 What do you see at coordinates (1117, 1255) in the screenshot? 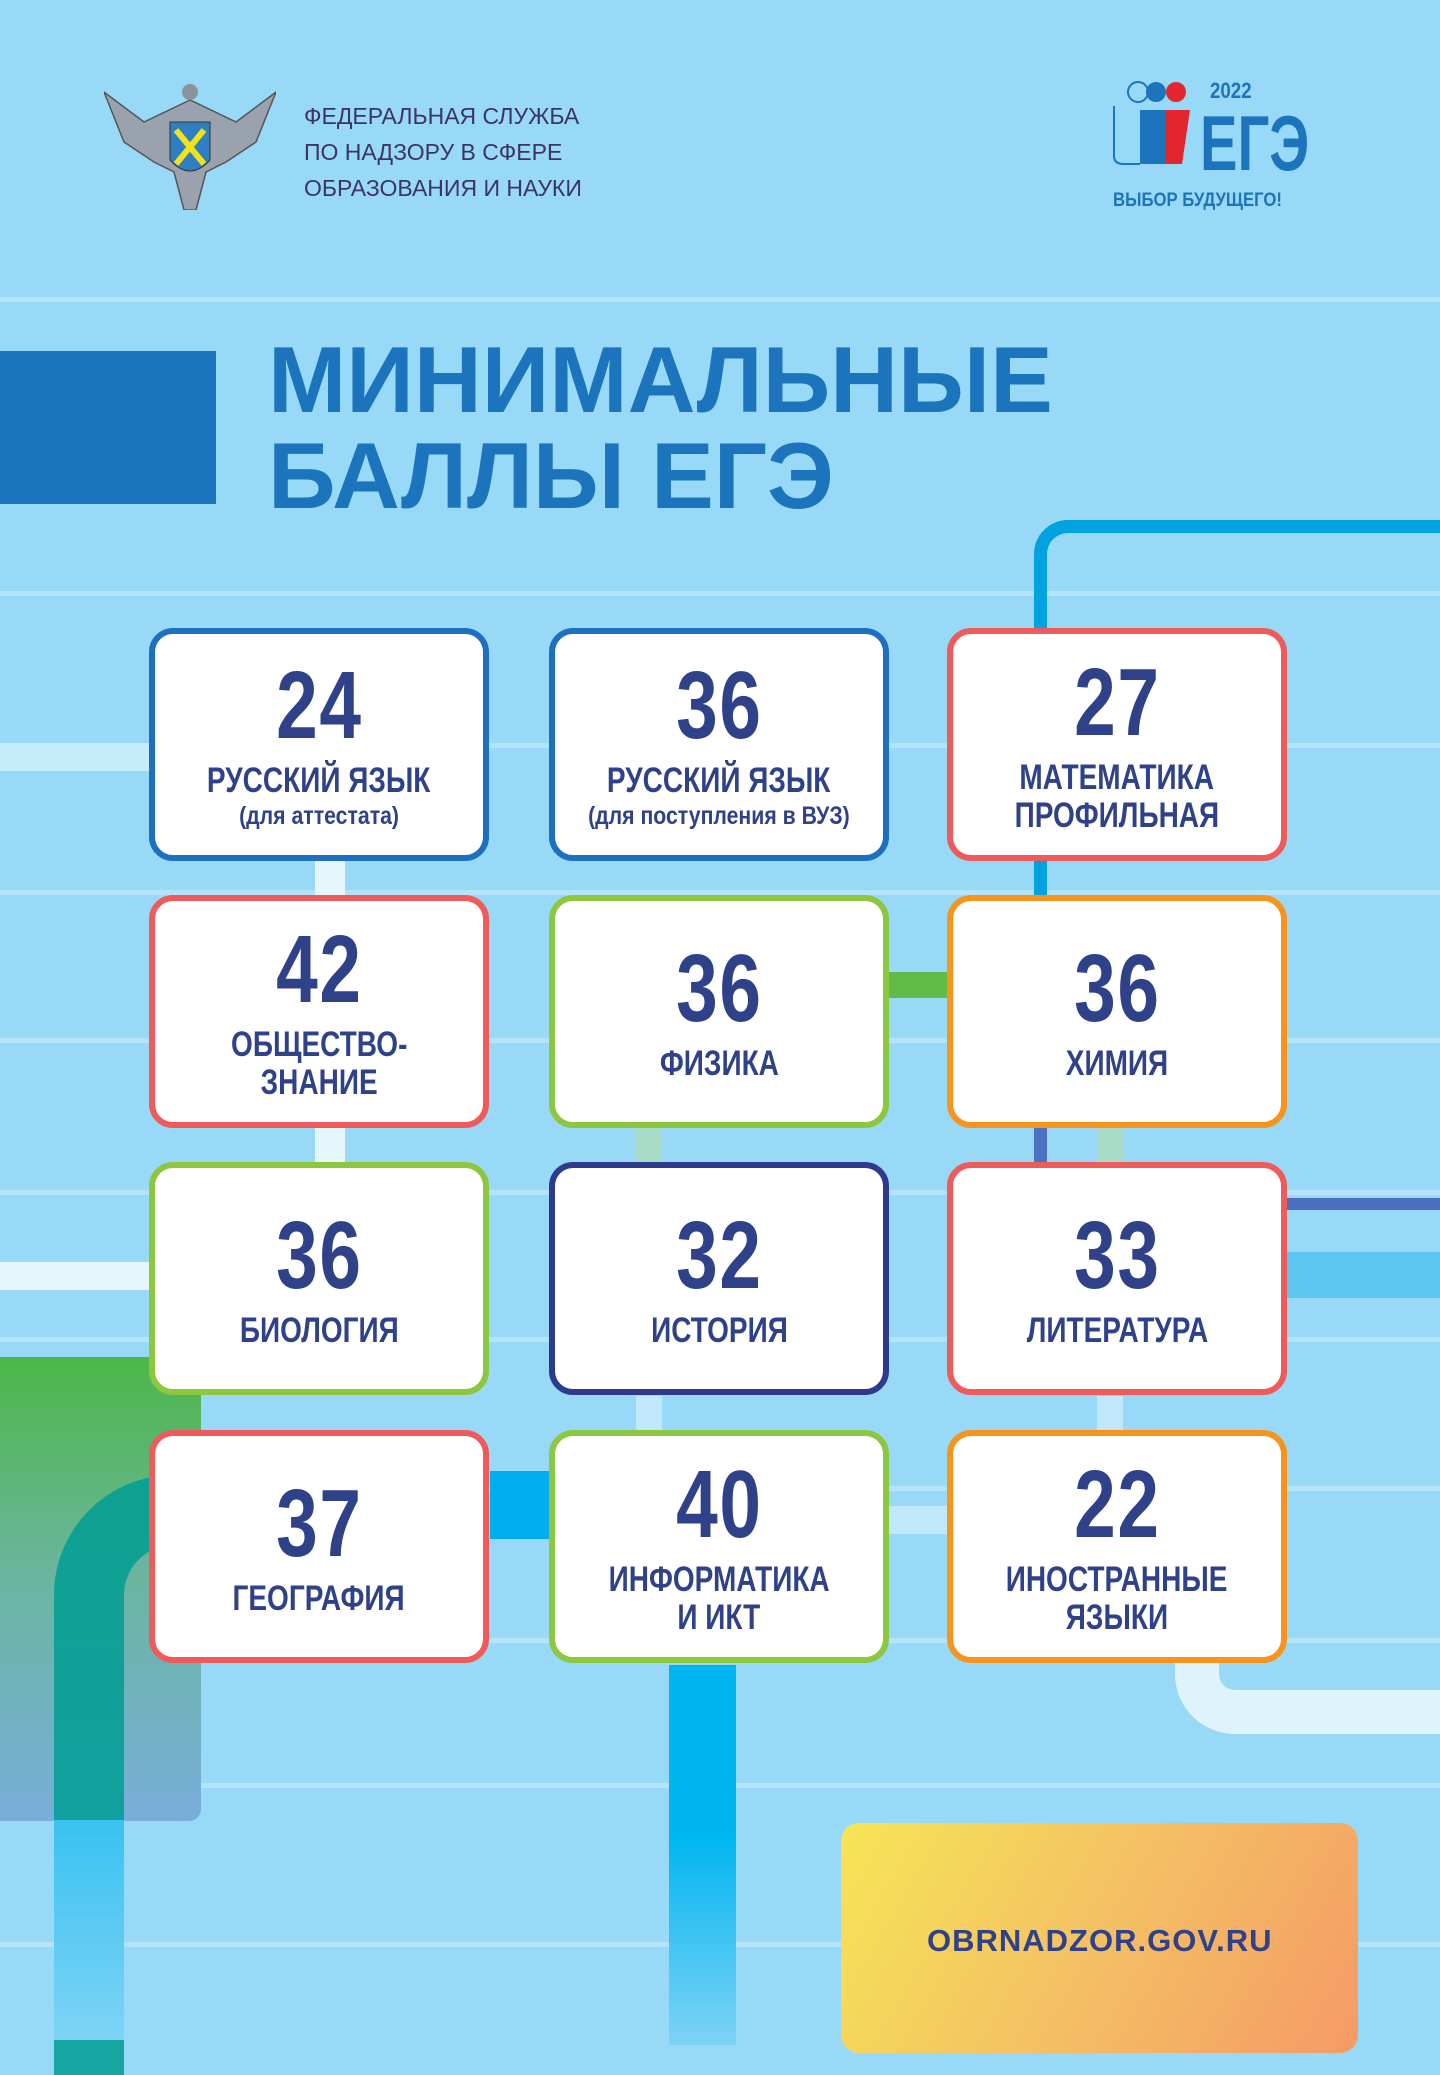
I see `score-value: 33` at bounding box center [1117, 1255].